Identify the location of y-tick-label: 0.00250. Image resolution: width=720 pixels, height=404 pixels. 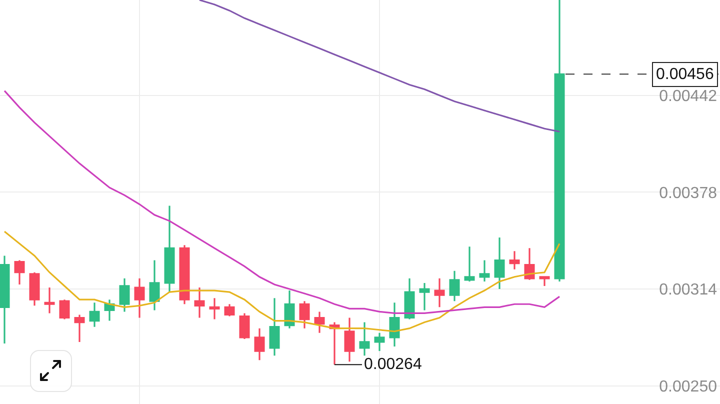
(688, 387).